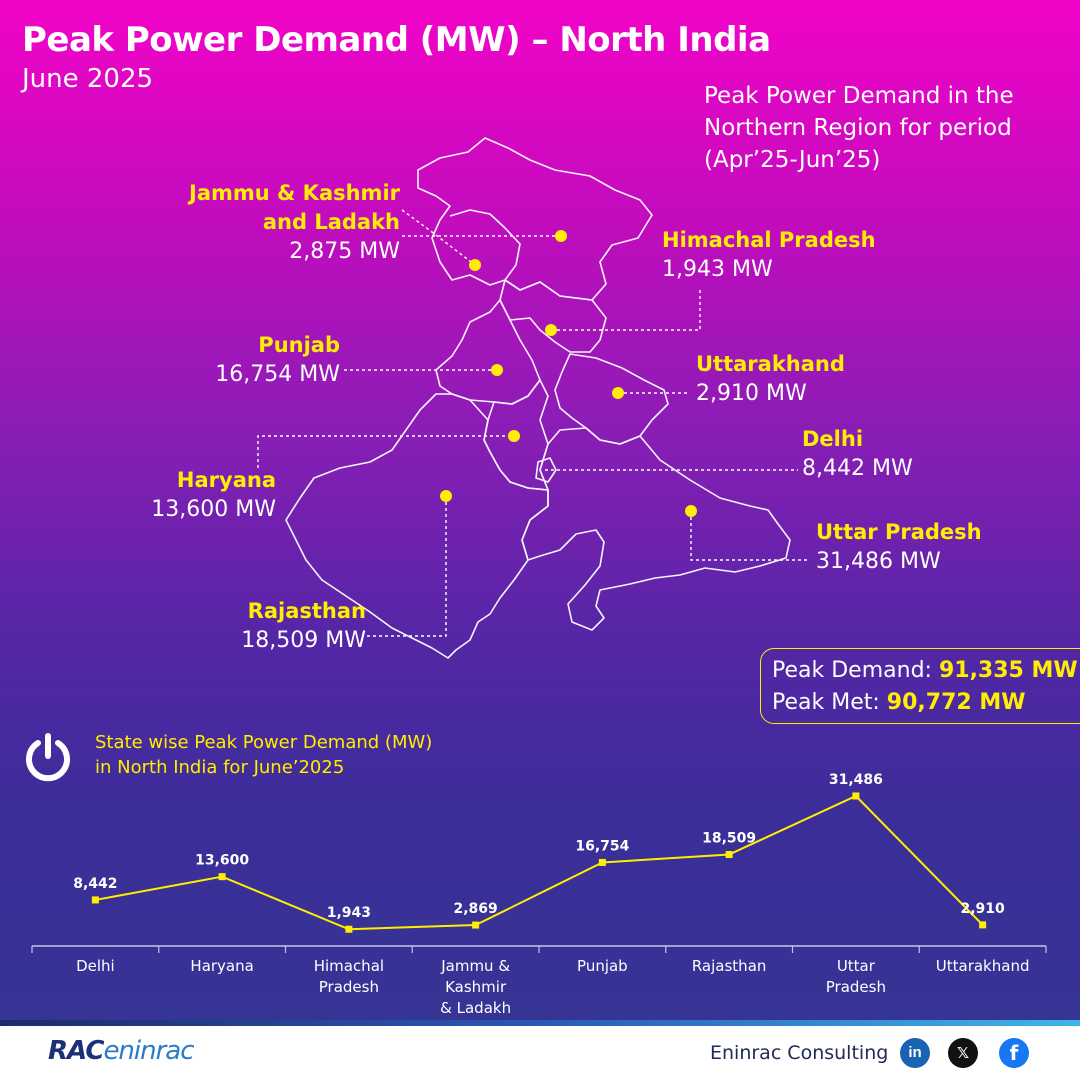 The image size is (1080, 1080). I want to click on map-outline-himachal, so click(553, 316).